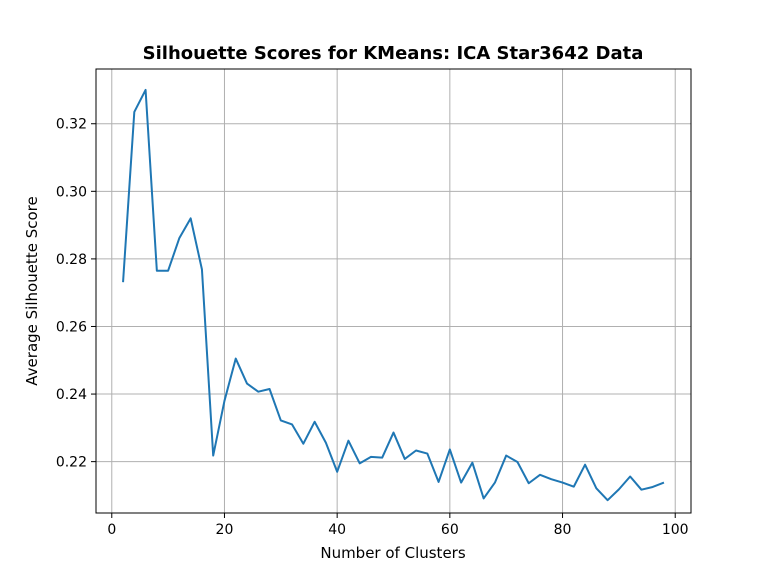  Describe the element at coordinates (71, 327) in the screenshot. I see `y-tick-label: 0.26` at that location.